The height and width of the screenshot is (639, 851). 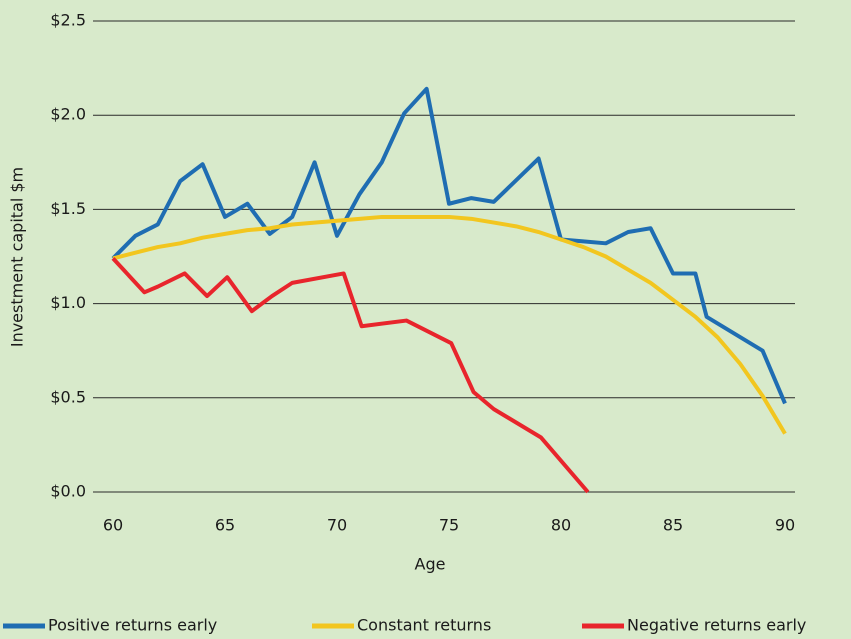 I want to click on y-tick-label: $2.5, so click(x=68, y=20).